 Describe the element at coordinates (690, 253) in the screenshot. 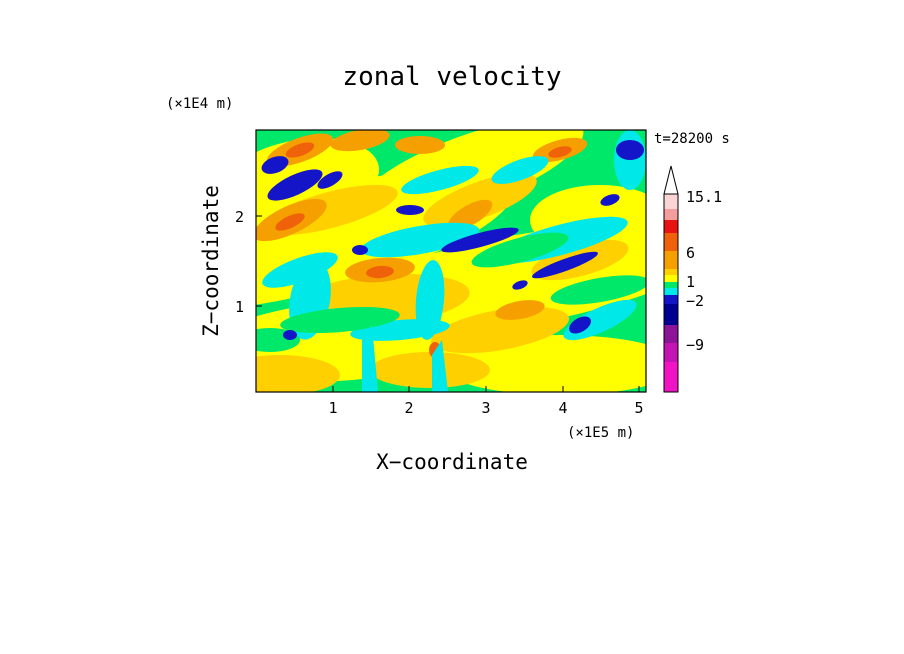

I see `colorbar-label: 6` at that location.